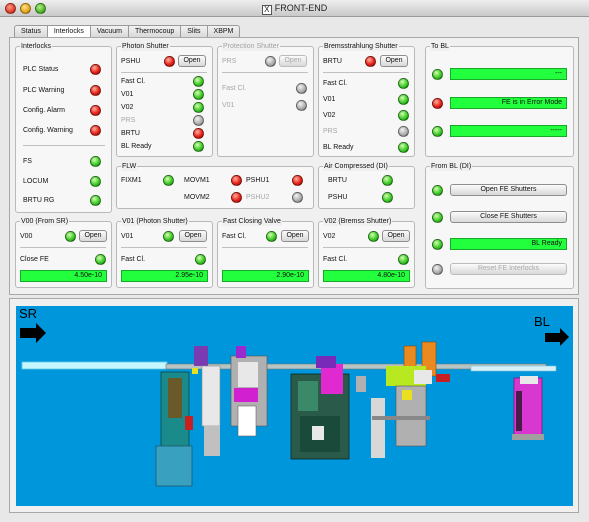 The image size is (589, 522). I want to click on movm1-label: MOVM1, so click(197, 180).